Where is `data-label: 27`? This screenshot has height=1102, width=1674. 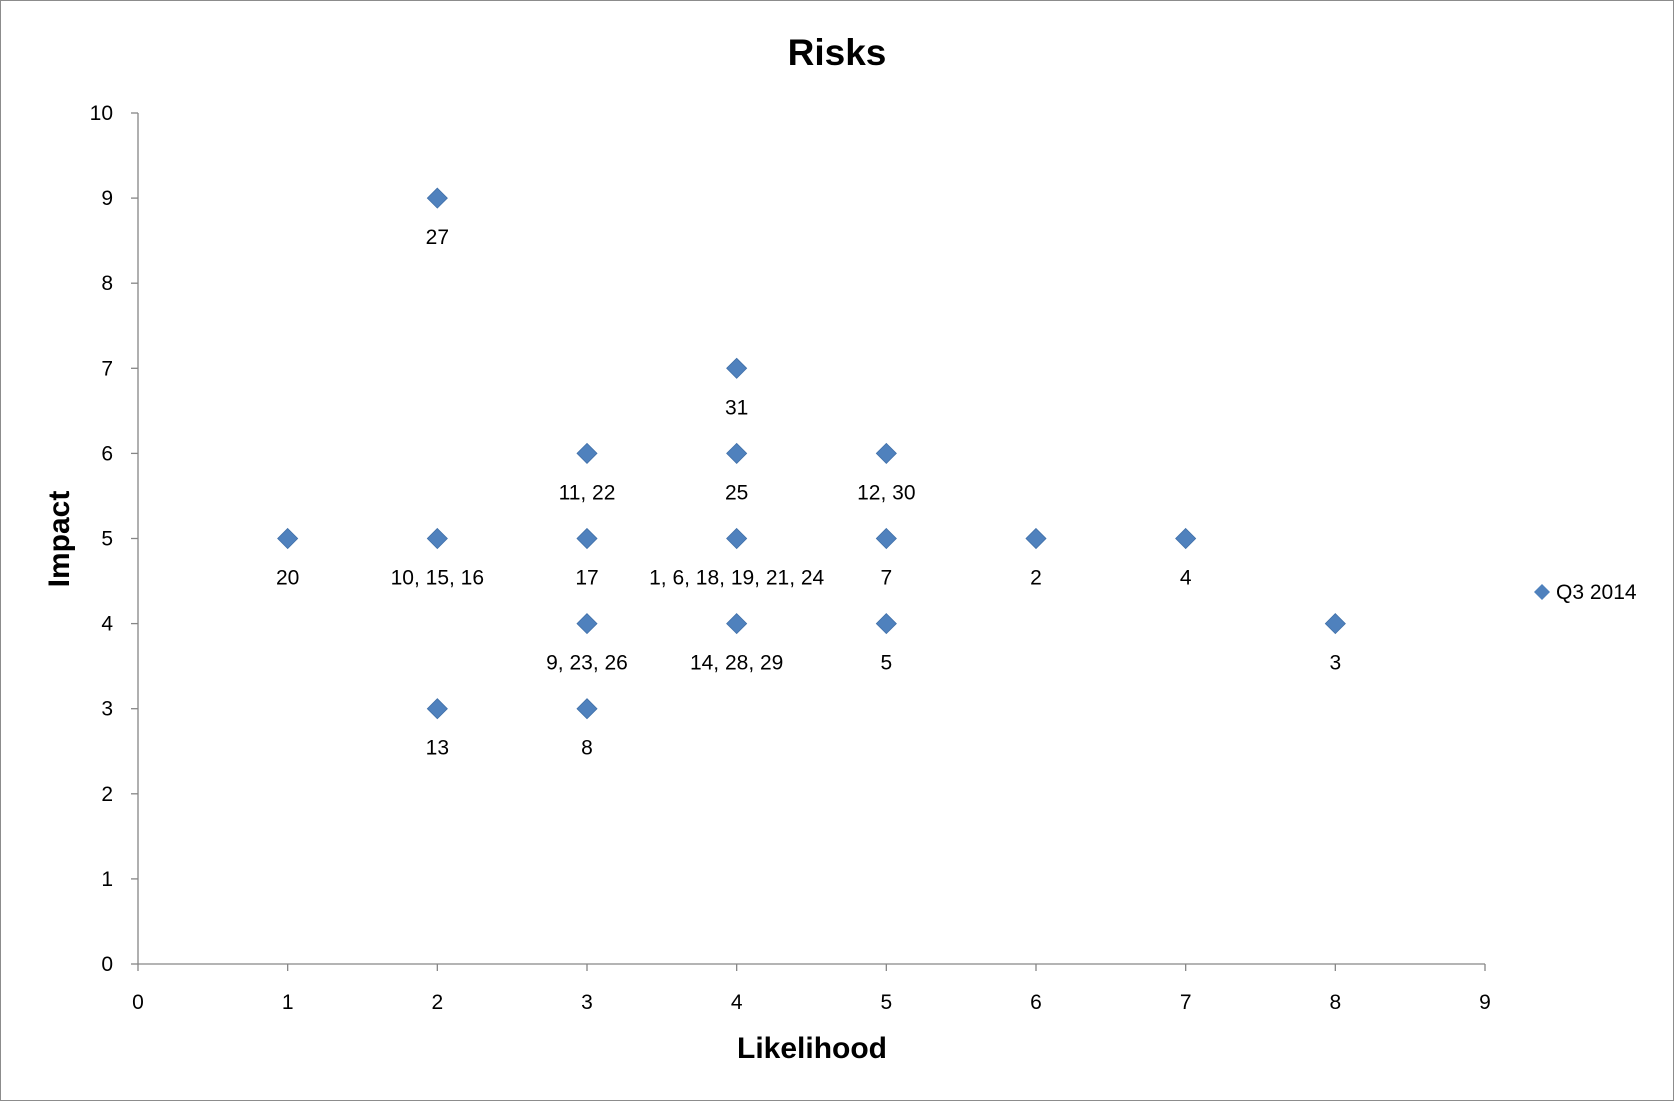 data-label: 27 is located at coordinates (437, 237).